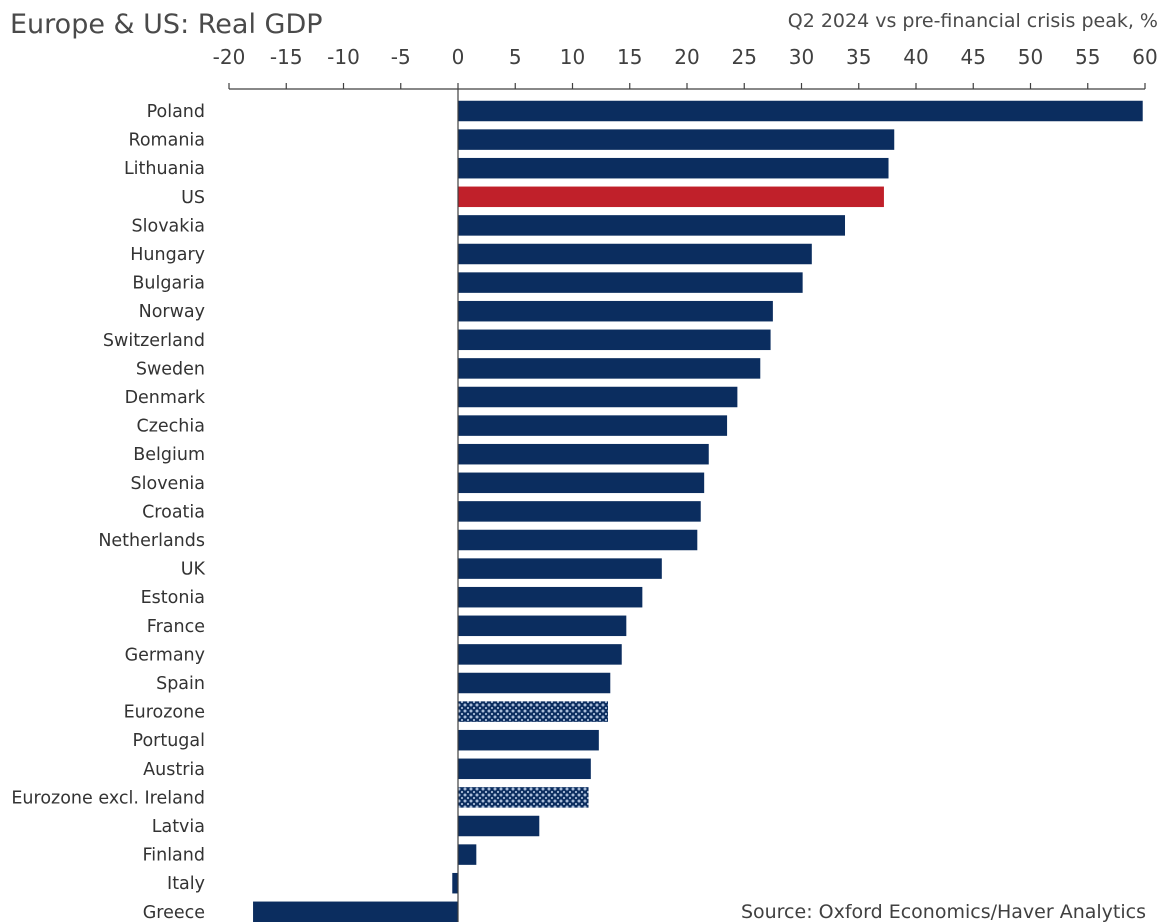  What do you see at coordinates (193, 570) in the screenshot?
I see `category-label: UK` at bounding box center [193, 570].